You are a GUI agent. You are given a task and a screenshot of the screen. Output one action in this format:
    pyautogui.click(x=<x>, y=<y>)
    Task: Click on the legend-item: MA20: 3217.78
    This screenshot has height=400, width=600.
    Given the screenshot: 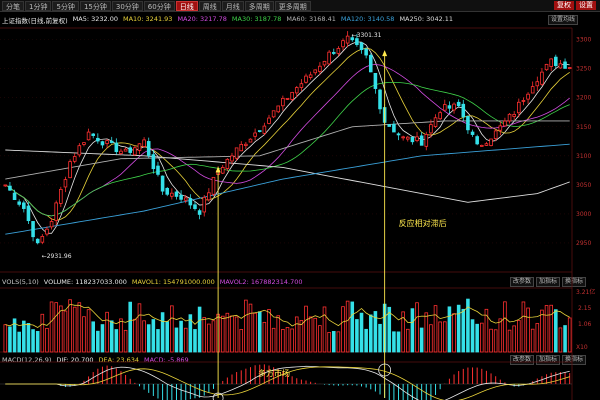 What is the action you would take?
    pyautogui.click(x=202, y=19)
    